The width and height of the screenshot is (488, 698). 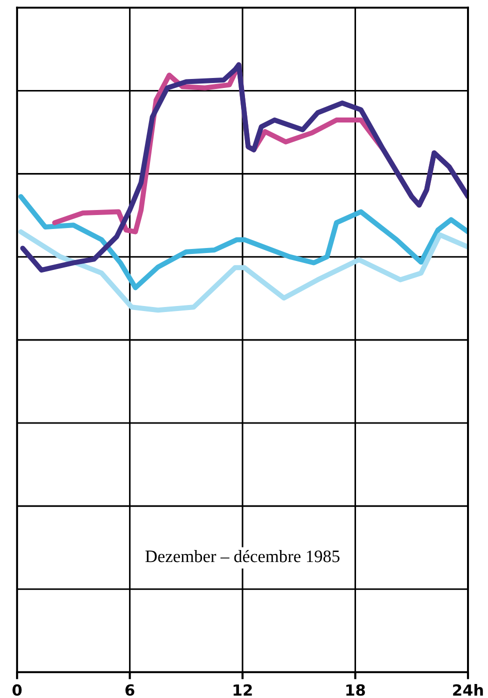 I want to click on x-tick-label: 24h, so click(x=468, y=690).